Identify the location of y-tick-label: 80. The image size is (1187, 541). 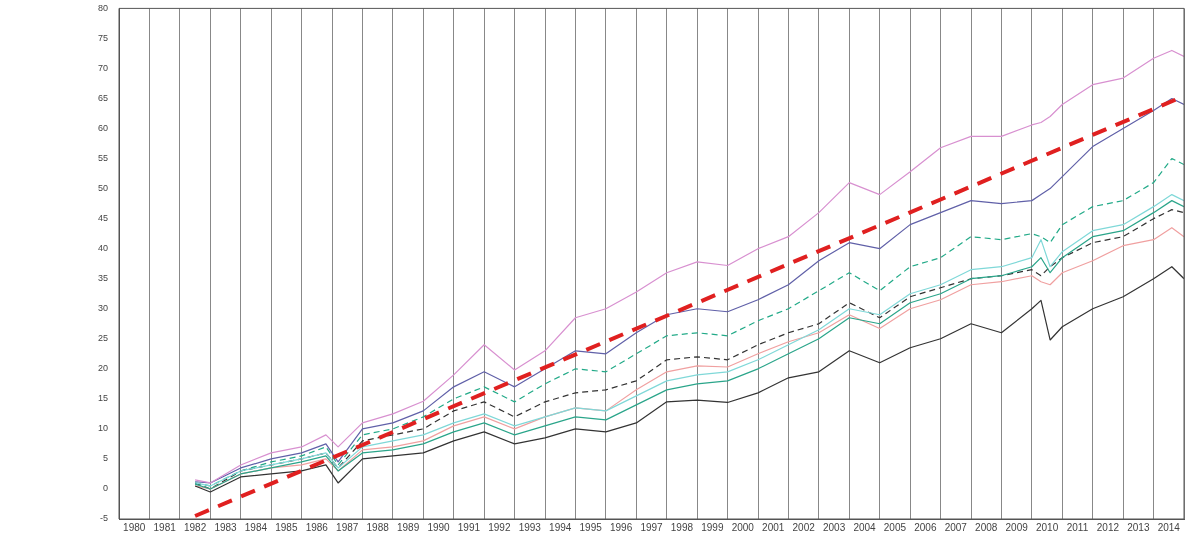
(103, 7).